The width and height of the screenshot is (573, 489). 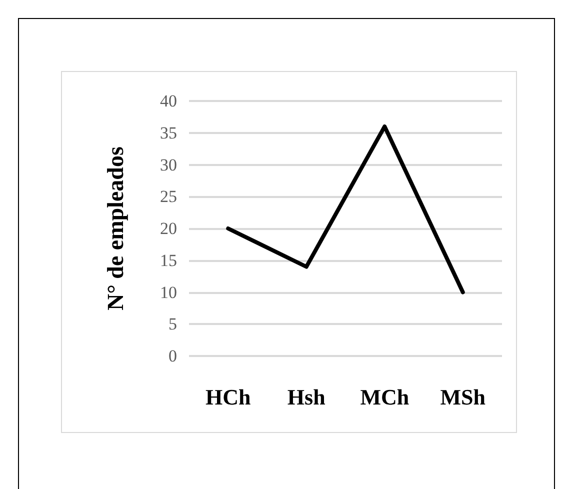 I want to click on y-tick-label: 10, so click(x=168, y=292).